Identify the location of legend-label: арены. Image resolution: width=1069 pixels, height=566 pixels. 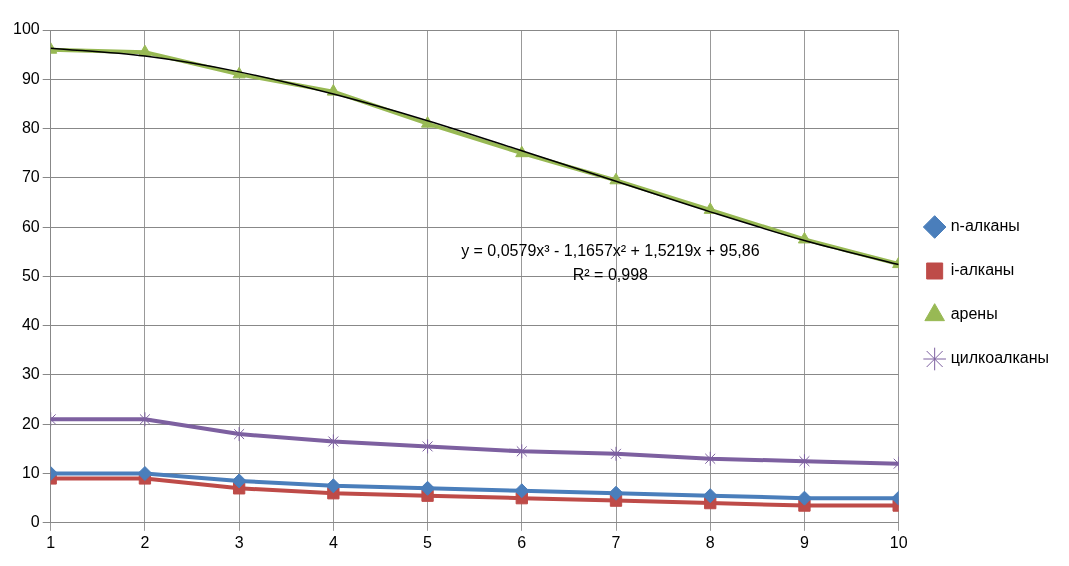
(974, 314).